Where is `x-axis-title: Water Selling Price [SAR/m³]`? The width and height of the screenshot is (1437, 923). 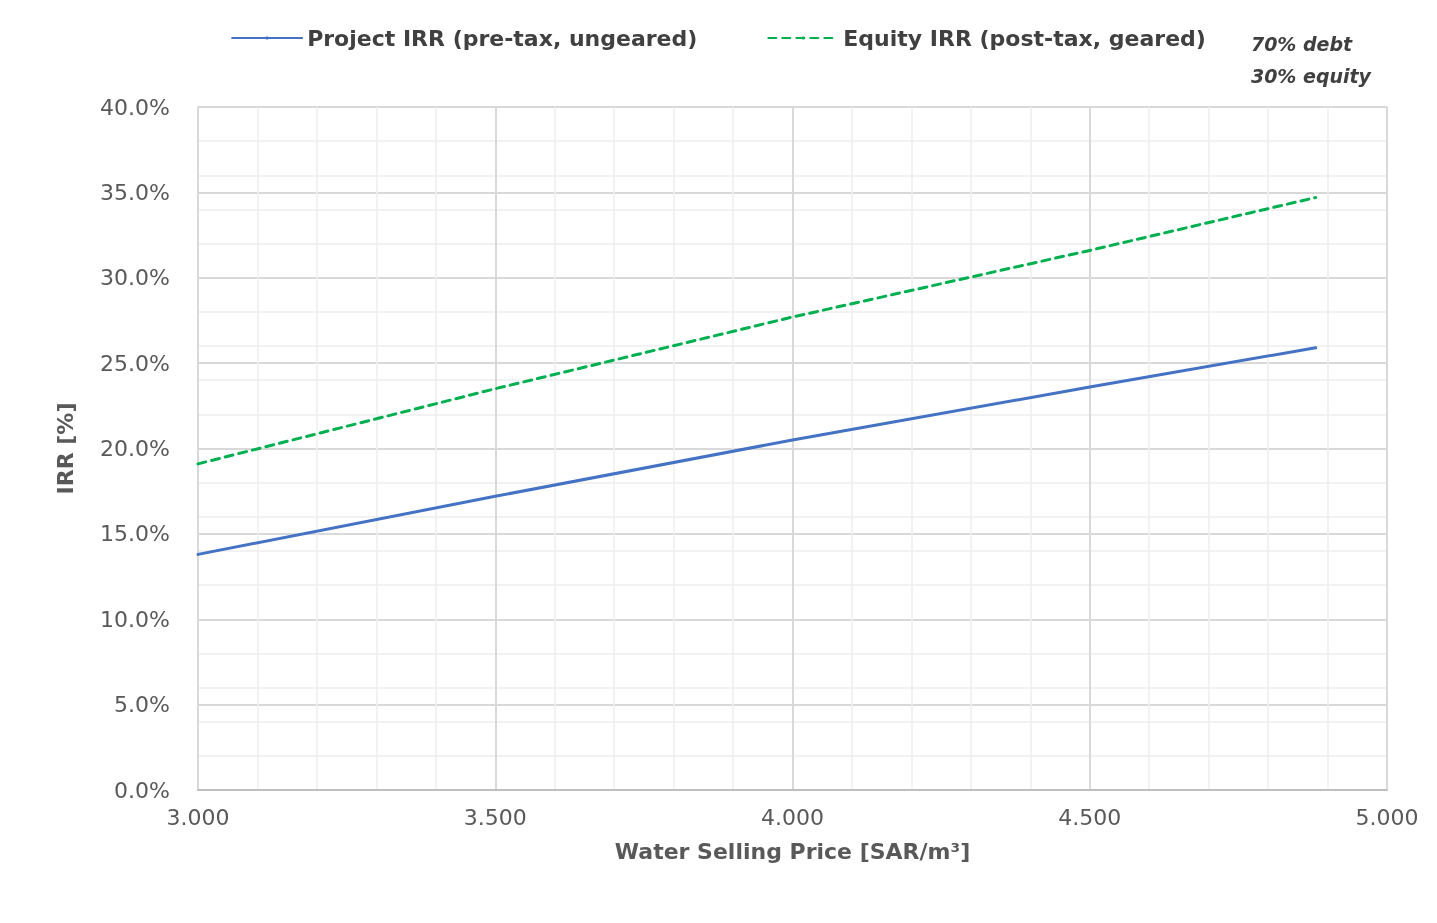 x-axis-title: Water Selling Price [SAR/m³] is located at coordinates (792, 851).